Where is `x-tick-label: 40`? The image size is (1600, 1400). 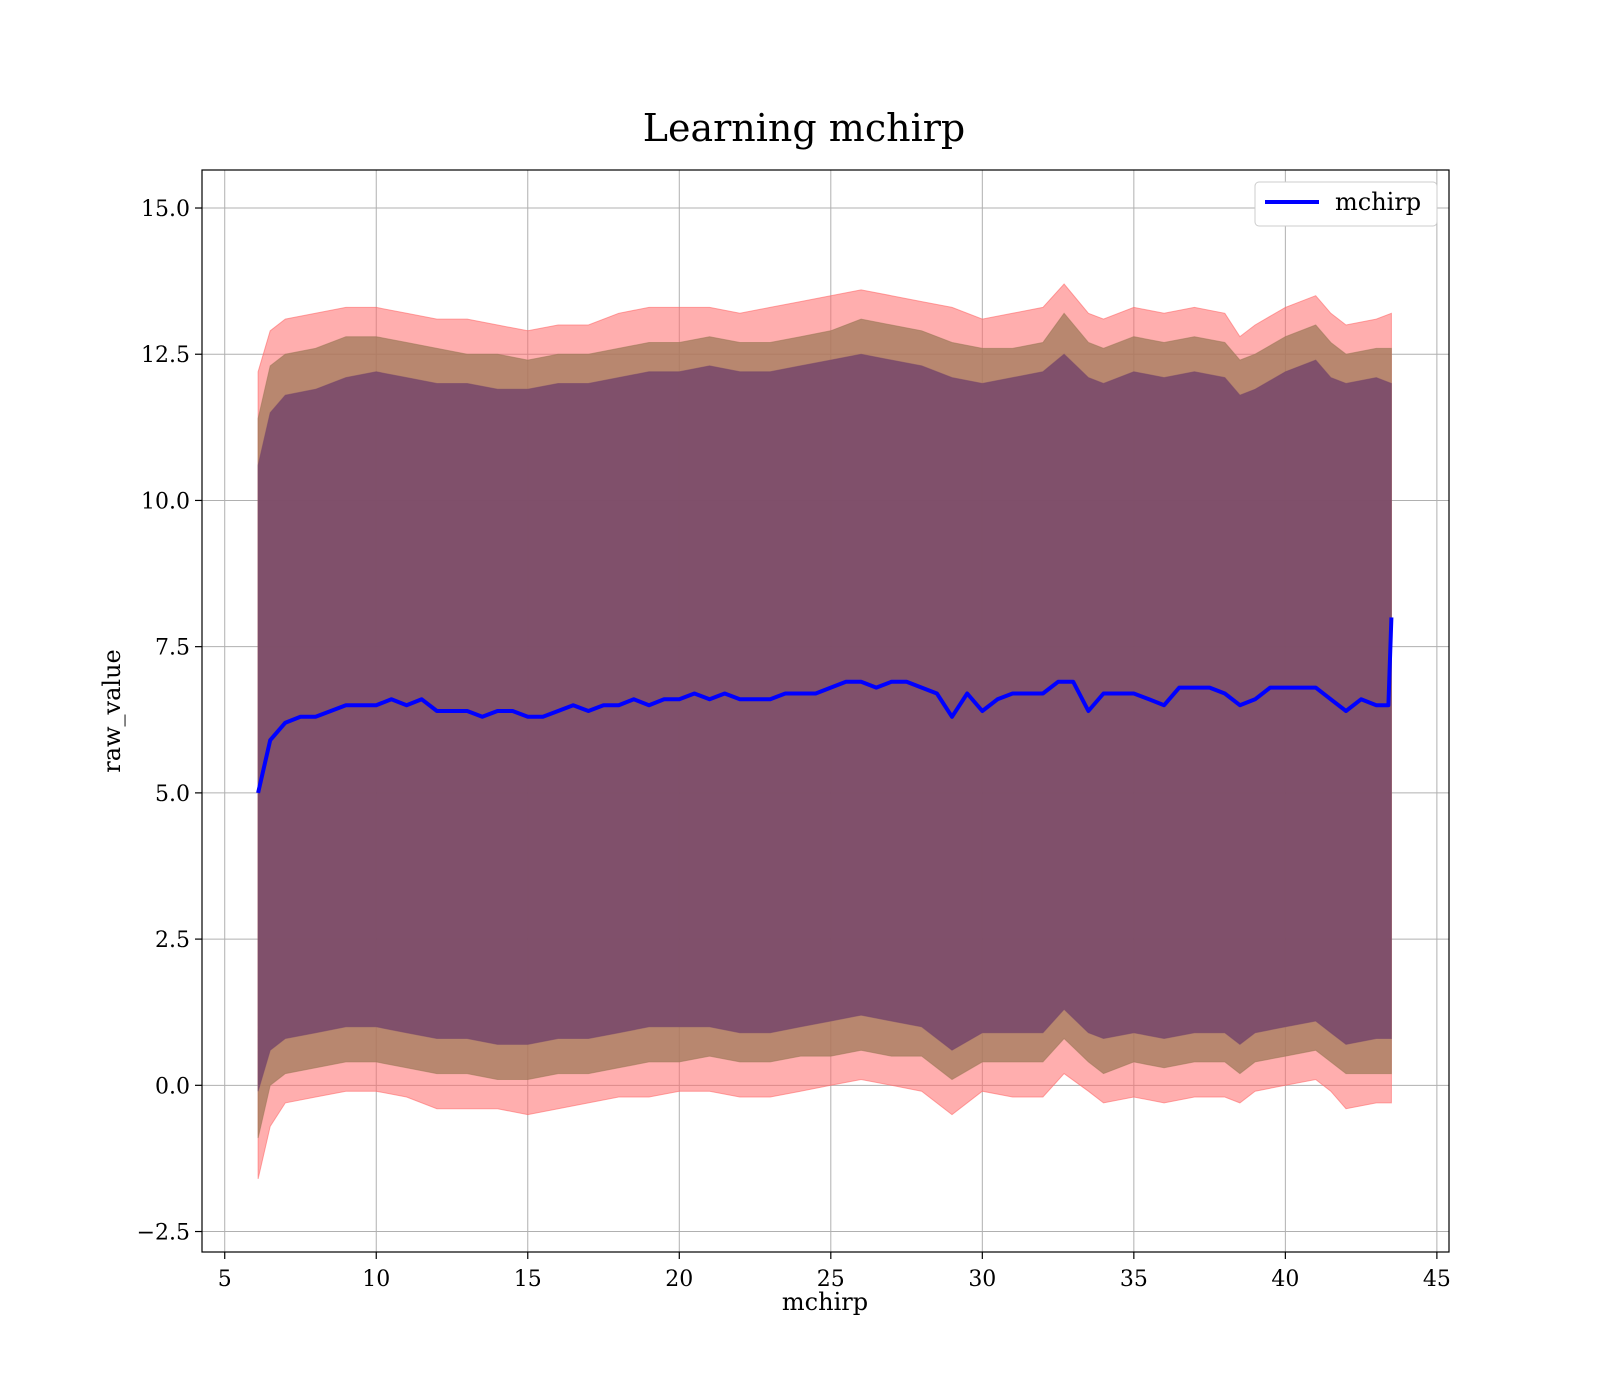 x-tick-label: 40 is located at coordinates (1285, 1279).